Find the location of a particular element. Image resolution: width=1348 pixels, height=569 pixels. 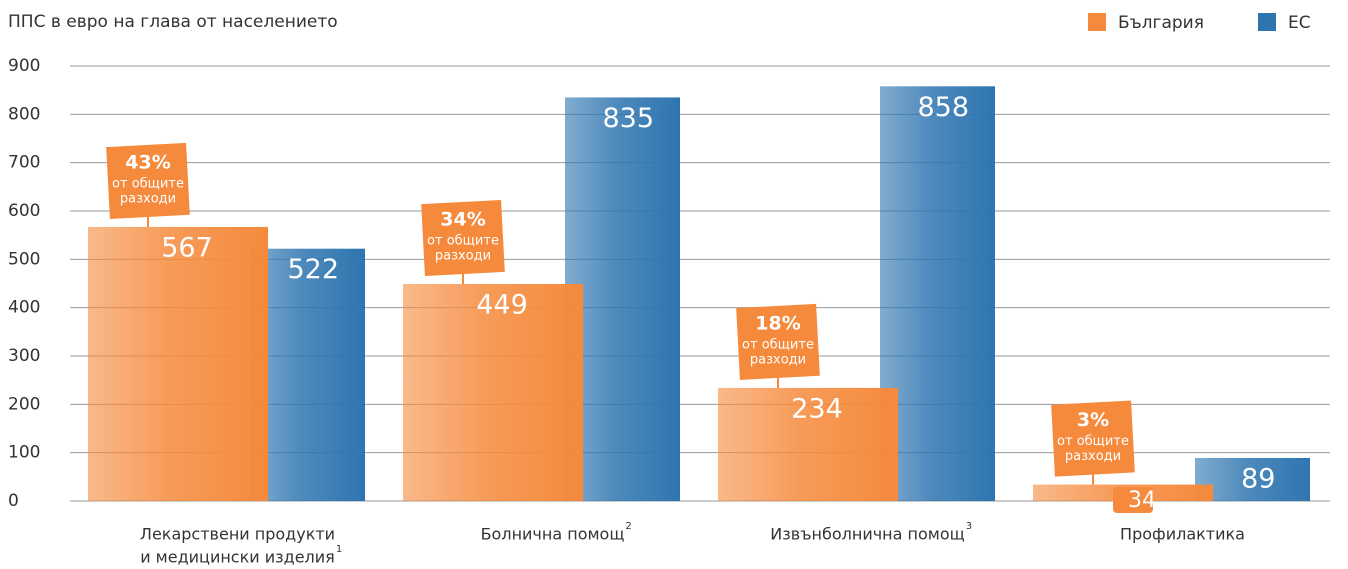

value-badge is located at coordinates (1133, 500).